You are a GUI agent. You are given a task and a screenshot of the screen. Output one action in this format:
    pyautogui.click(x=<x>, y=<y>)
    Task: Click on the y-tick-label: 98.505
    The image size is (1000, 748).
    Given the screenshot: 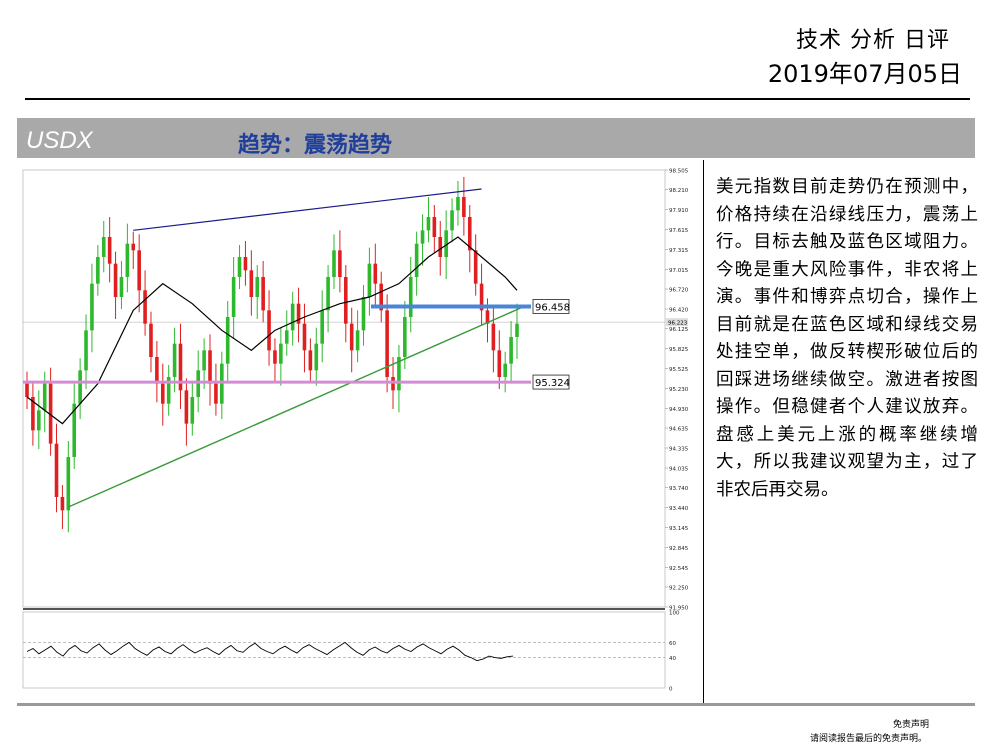 What is the action you would take?
    pyautogui.click(x=679, y=172)
    